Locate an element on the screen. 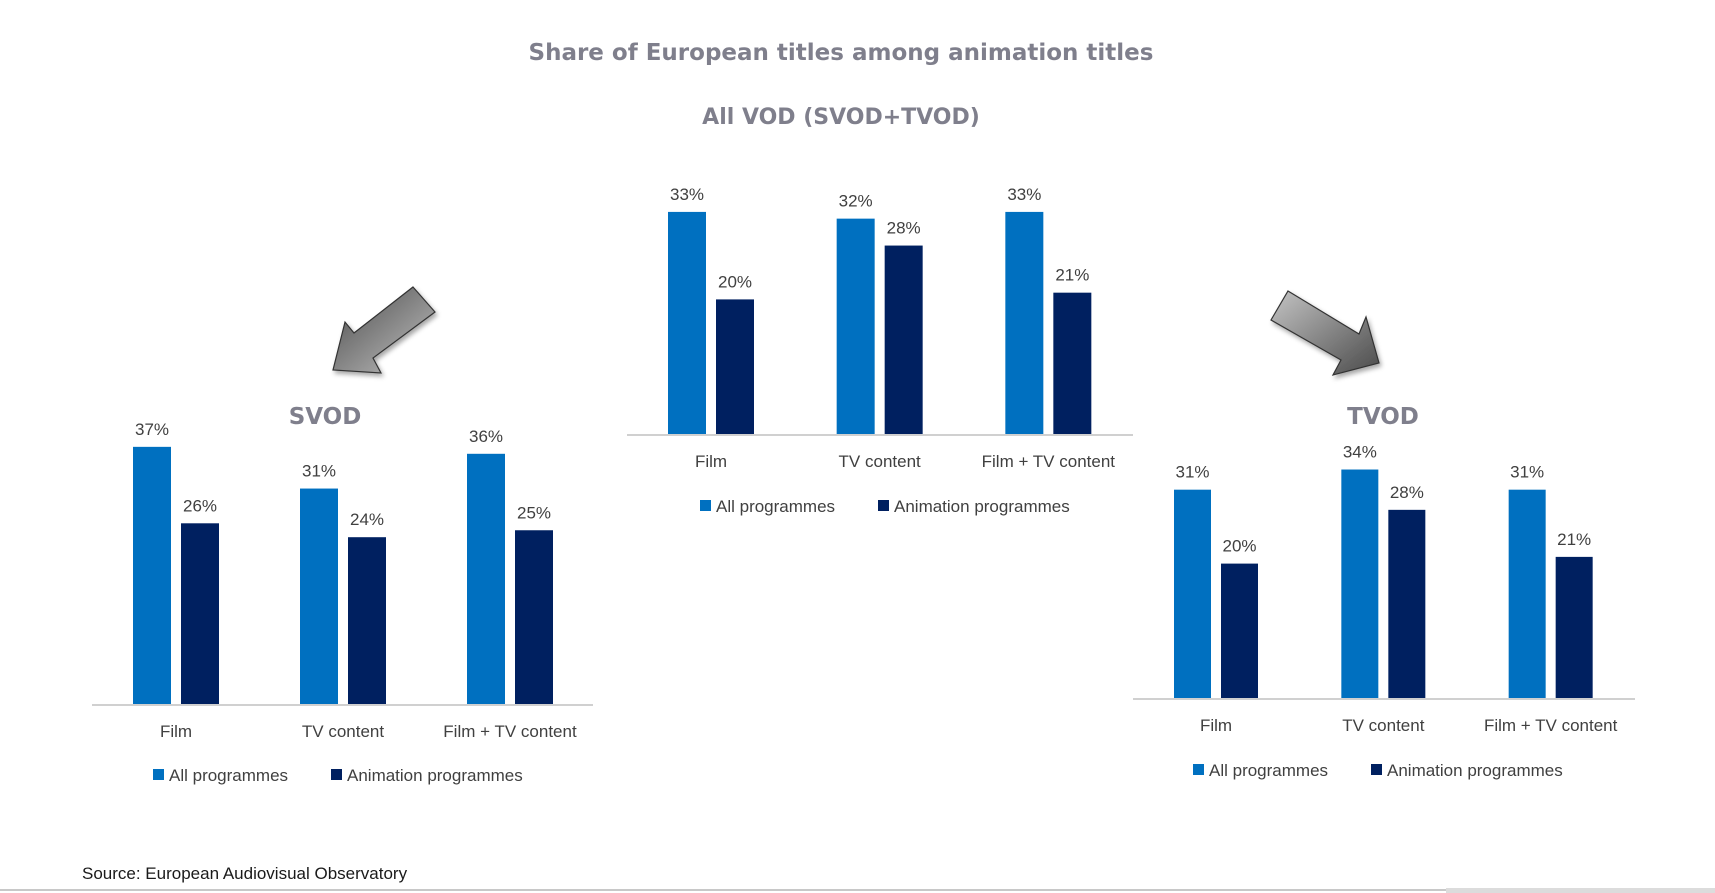  svod-data-label-all-1: 31% is located at coordinates (319, 471).